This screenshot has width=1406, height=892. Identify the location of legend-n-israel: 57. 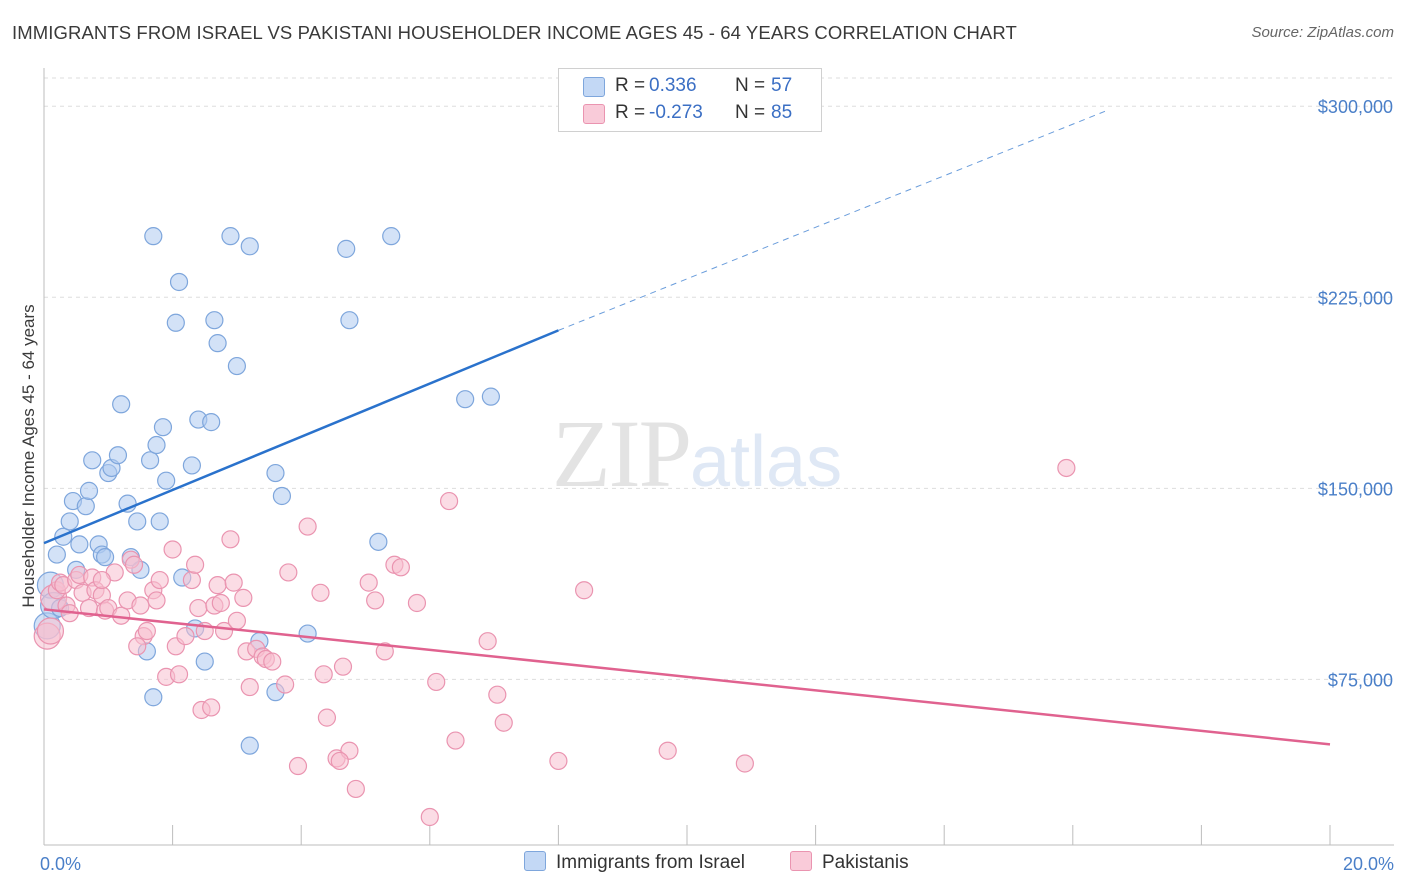
(782, 85).